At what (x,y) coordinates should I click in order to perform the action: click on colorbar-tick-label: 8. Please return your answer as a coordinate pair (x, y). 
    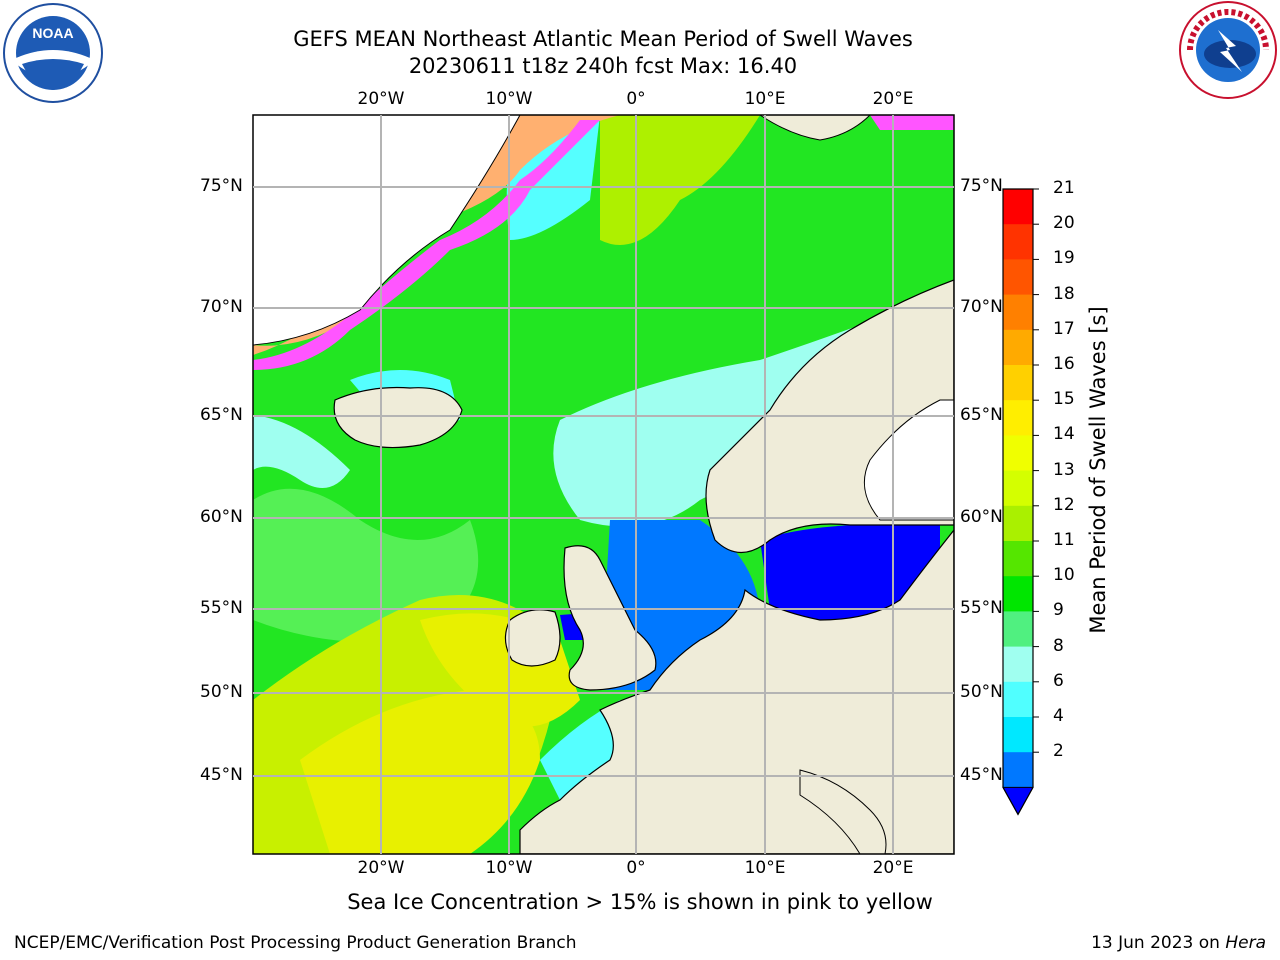
    Looking at the image, I should click on (1058, 645).